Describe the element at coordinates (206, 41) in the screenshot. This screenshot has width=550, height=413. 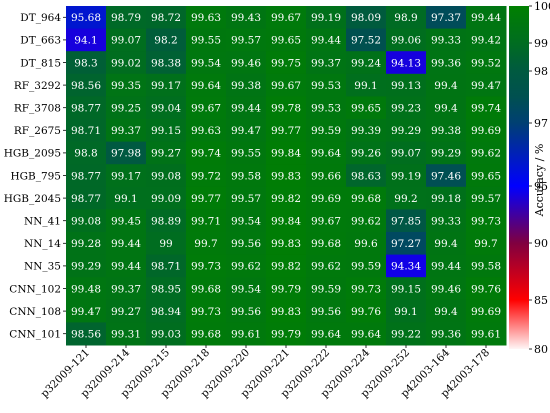
I see `cell-value-label: 99.55` at that location.